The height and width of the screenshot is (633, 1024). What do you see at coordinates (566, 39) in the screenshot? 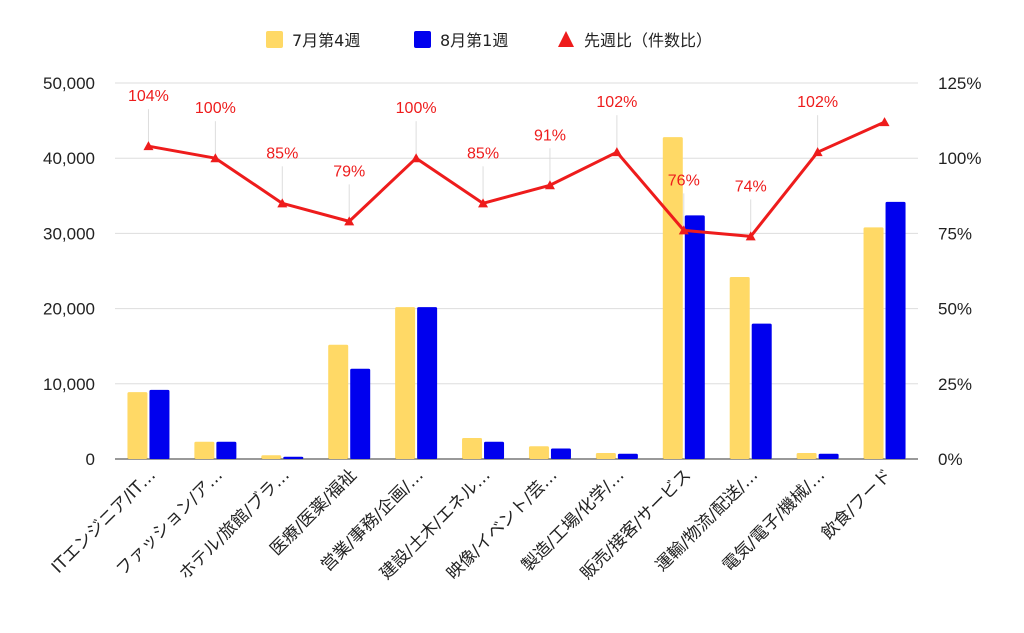
I see `legend-triangle-icon` at bounding box center [566, 39].